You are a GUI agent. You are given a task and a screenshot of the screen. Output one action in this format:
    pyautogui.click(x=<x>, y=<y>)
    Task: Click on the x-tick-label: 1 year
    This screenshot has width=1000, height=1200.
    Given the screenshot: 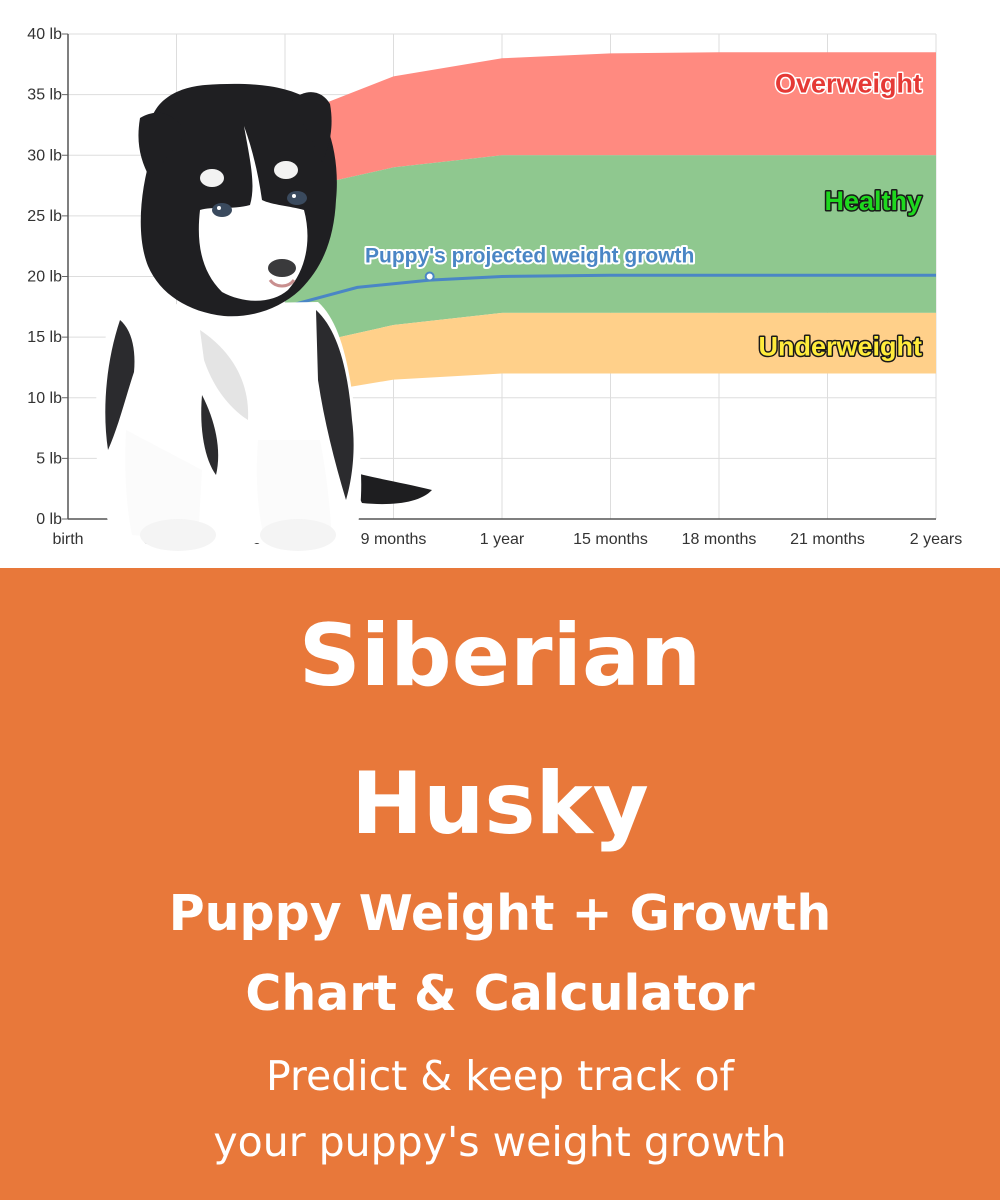 What is the action you would take?
    pyautogui.click(x=502, y=539)
    